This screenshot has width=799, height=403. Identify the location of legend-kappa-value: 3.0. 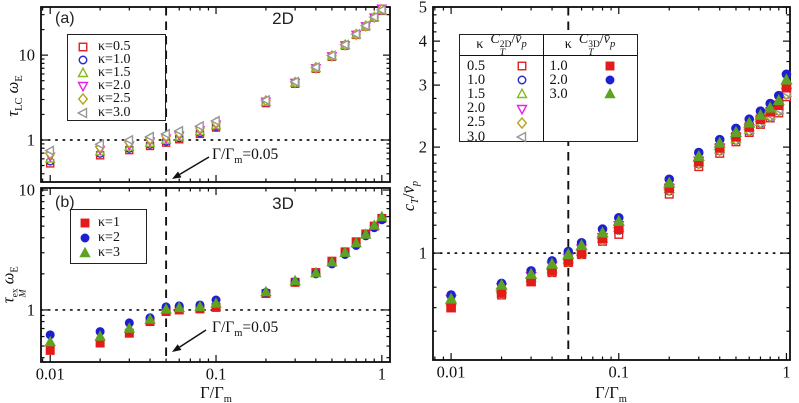
(558, 93).